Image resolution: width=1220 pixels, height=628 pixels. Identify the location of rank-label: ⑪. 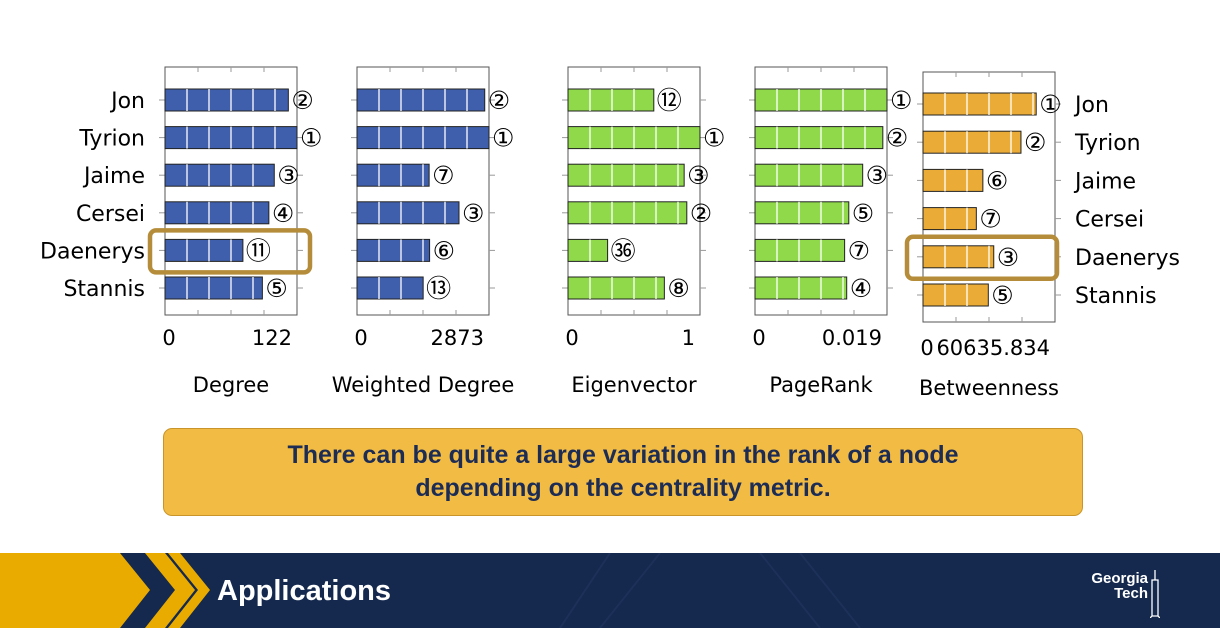
(258, 250).